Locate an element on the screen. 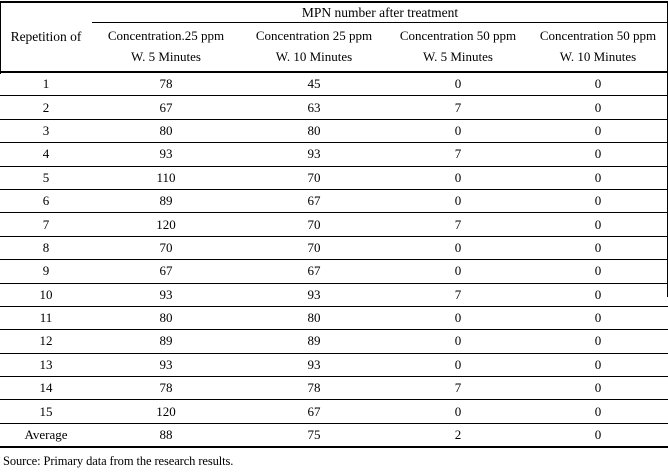  table-row: 3 80 80 0 0 is located at coordinates (334, 131).